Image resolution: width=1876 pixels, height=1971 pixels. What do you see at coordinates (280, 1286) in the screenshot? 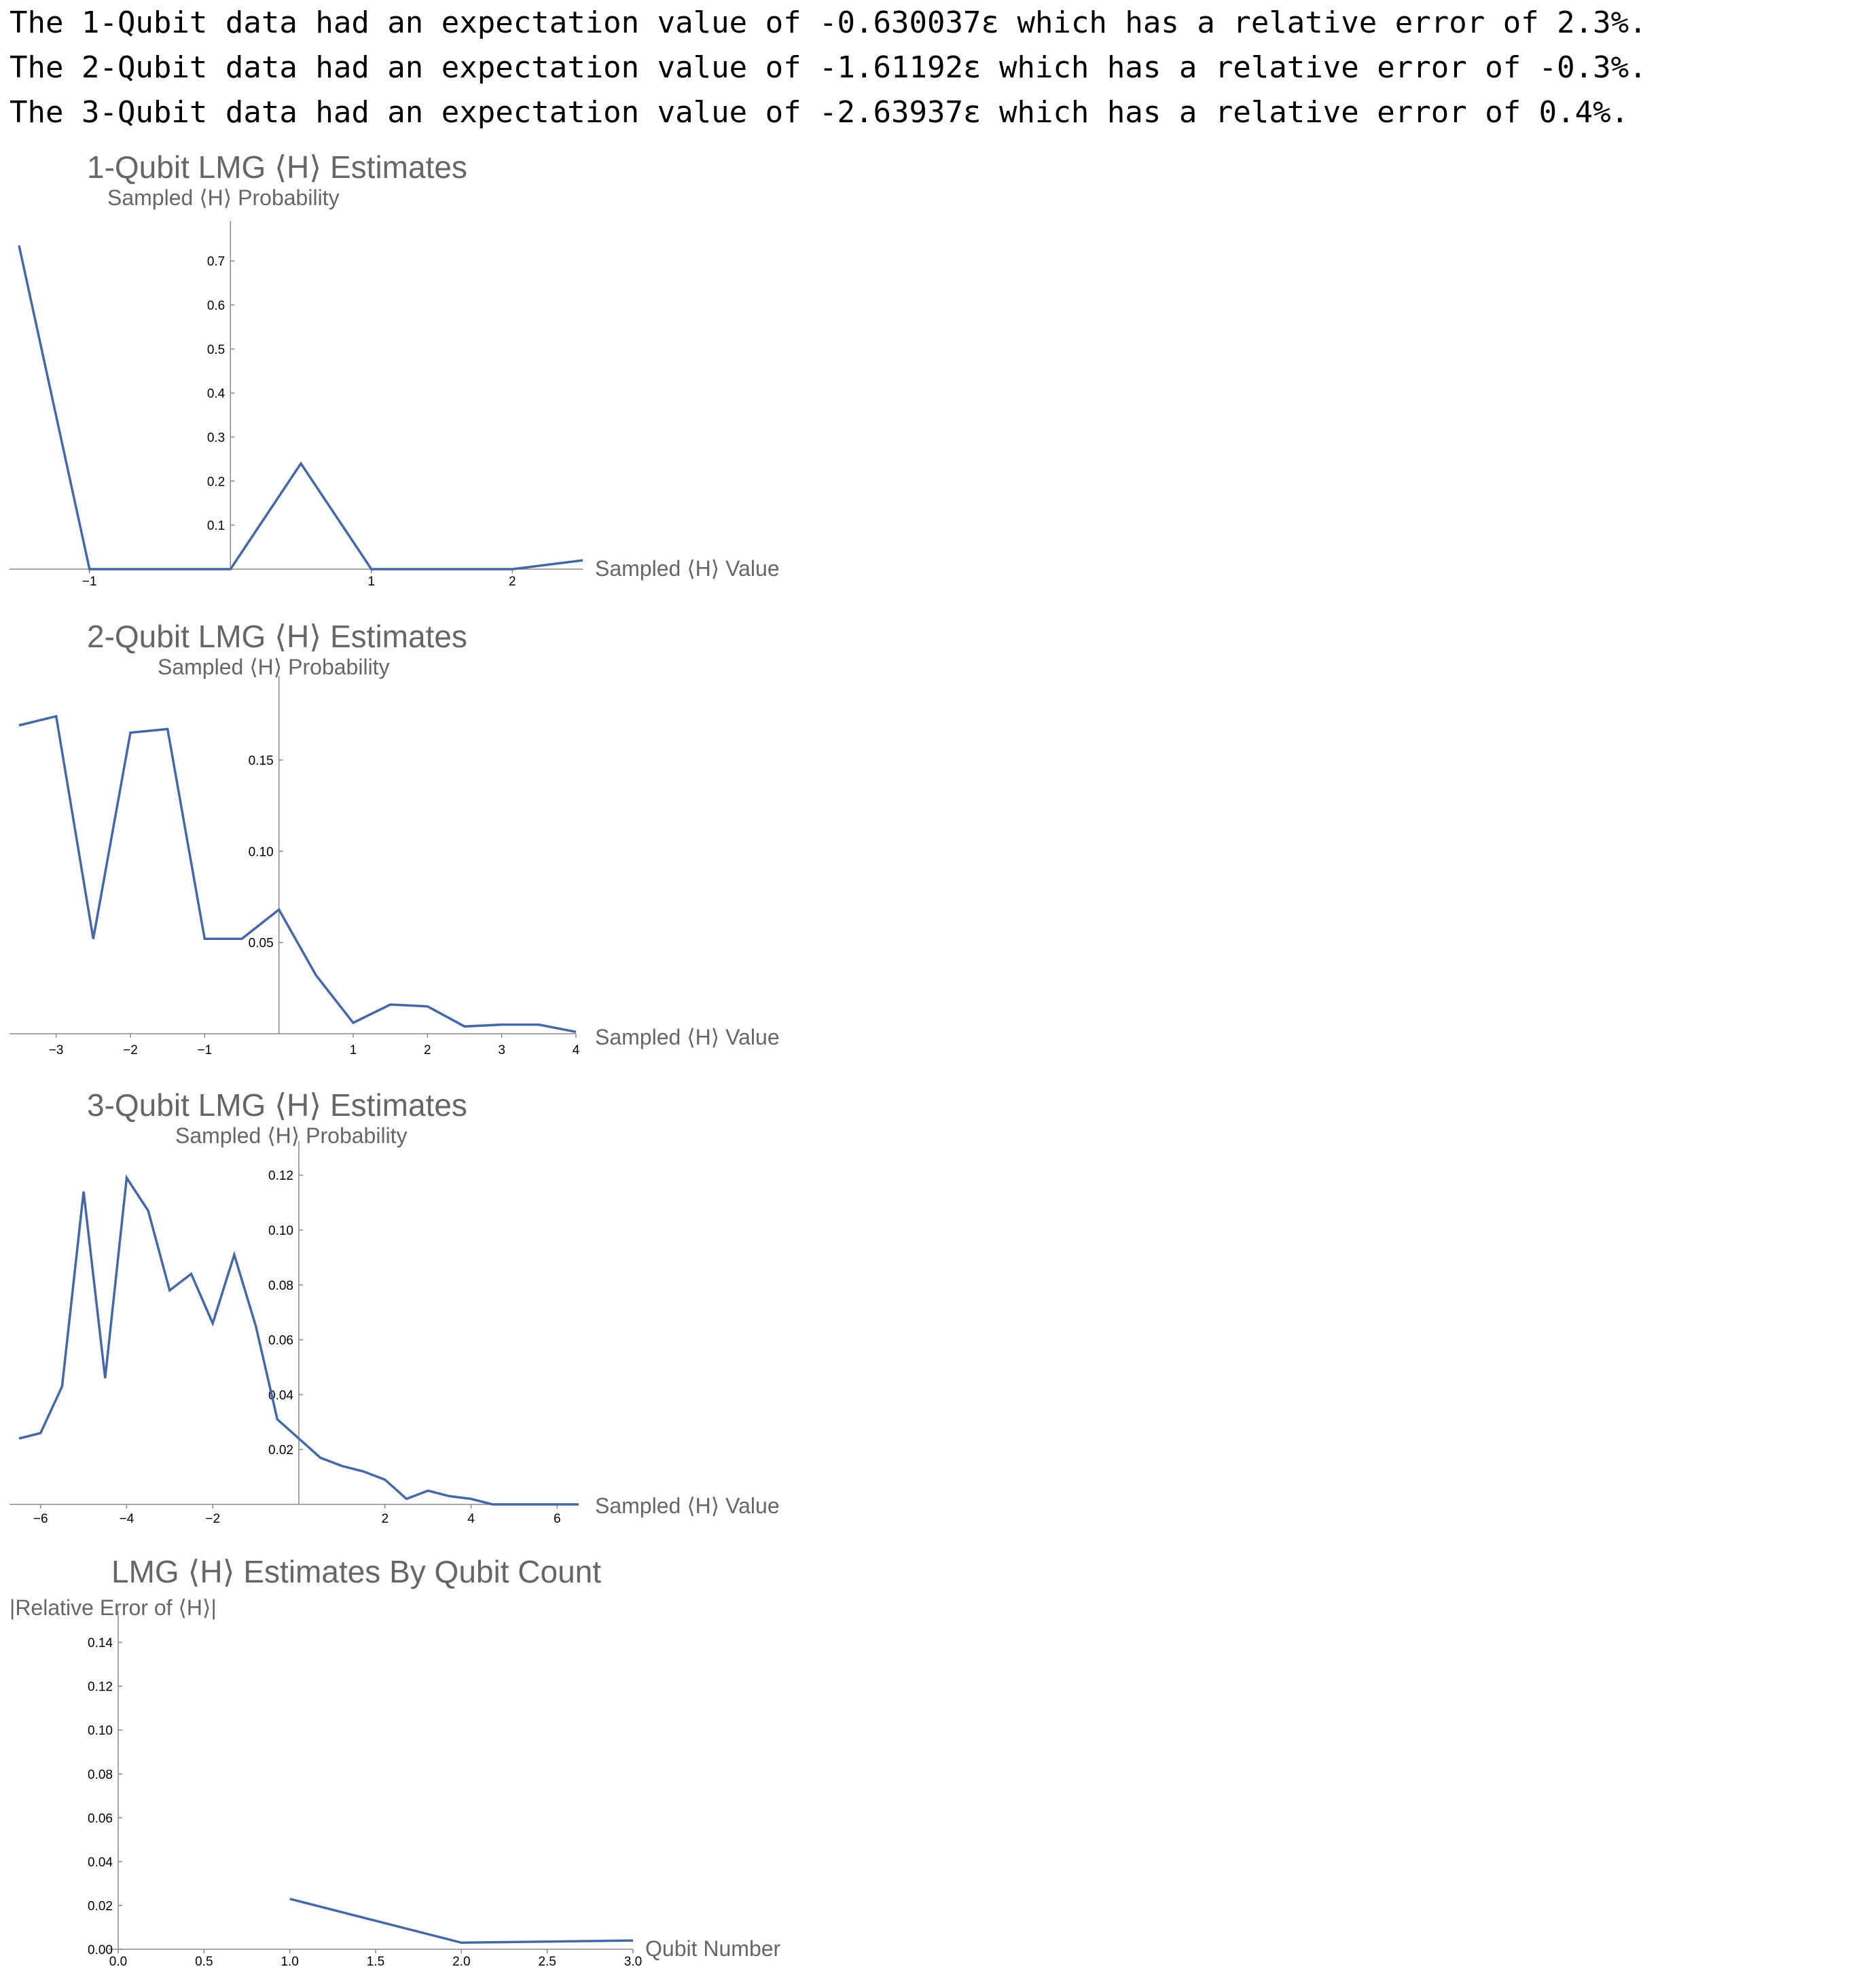
I see `chart3-y-tick-label-3: 0.08` at bounding box center [280, 1286].